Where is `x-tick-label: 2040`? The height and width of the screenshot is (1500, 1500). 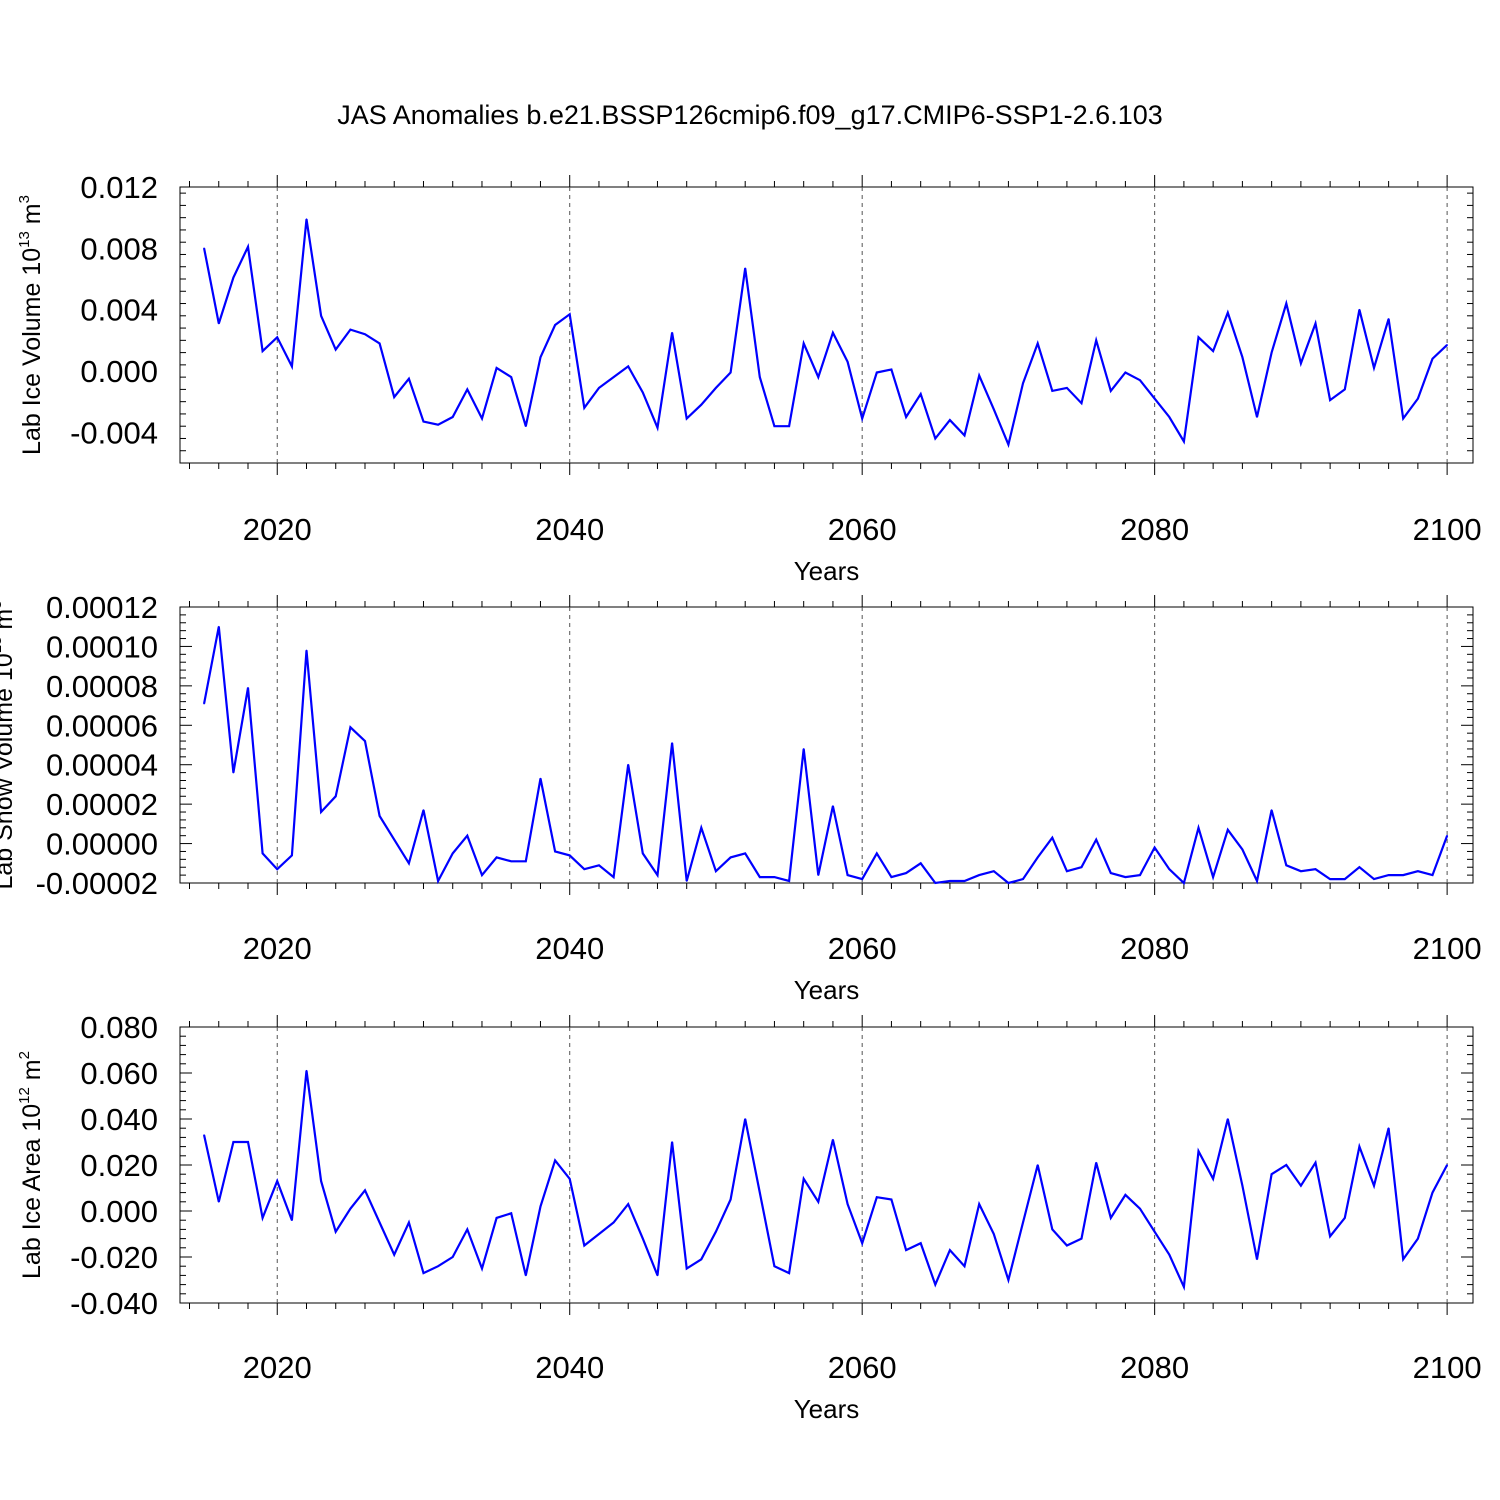 x-tick-label: 2040 is located at coordinates (569, 1367).